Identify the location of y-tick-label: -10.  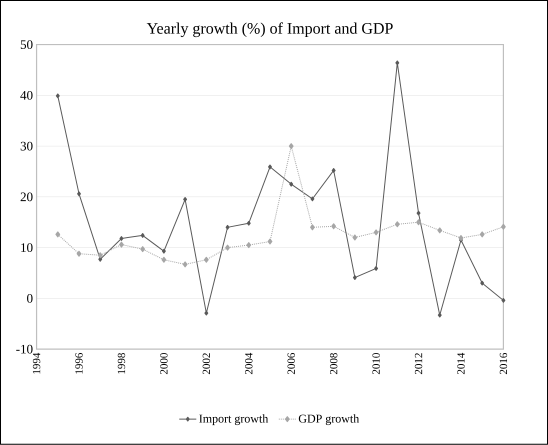
(24, 349).